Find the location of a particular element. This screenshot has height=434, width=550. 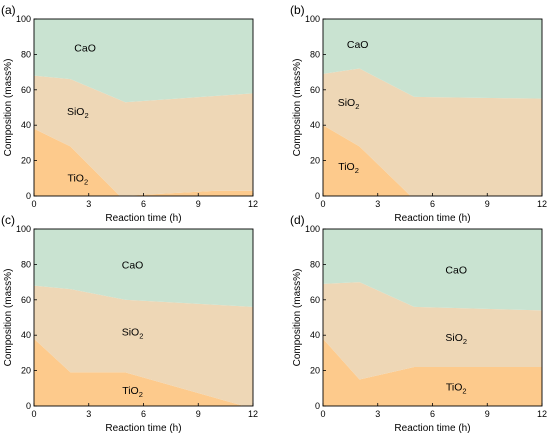

panel-label: (a) is located at coordinates (8, 10).